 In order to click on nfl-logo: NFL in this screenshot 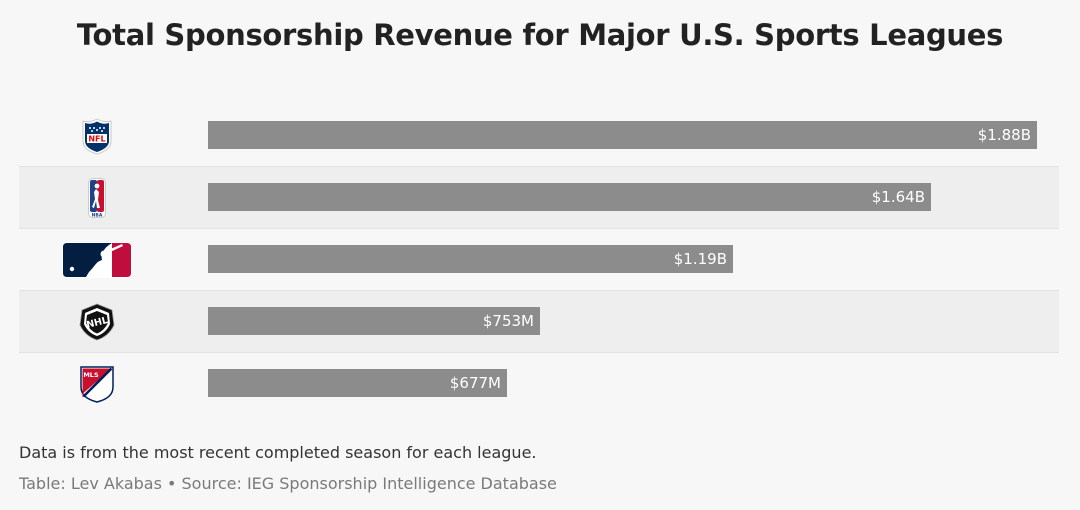, I will do `click(97, 136)`.